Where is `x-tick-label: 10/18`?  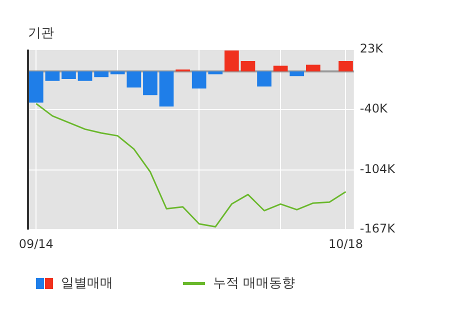 x-tick-label: 10/18 is located at coordinates (346, 243).